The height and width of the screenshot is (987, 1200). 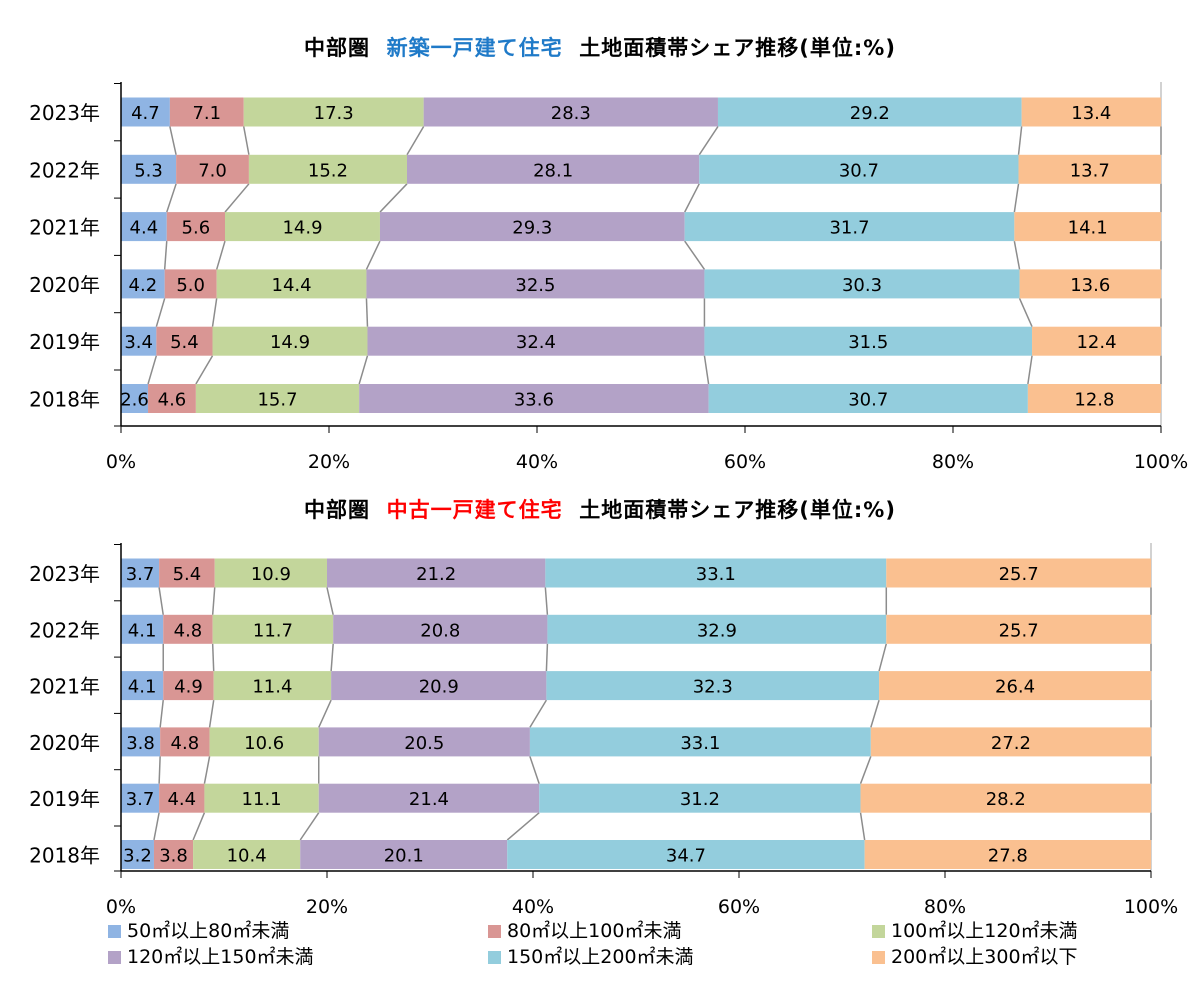 What do you see at coordinates (198, 931) in the screenshot?
I see `legend-item-50-80: 50㎡以上80㎡未満` at bounding box center [198, 931].